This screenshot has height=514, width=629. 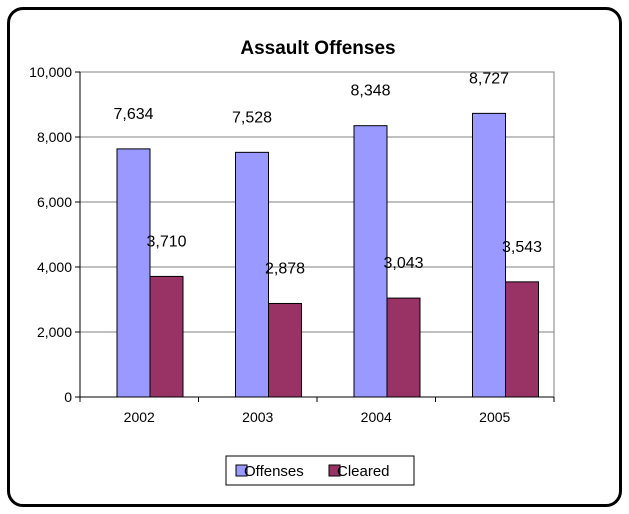 I want to click on legend-box, so click(x=320, y=470).